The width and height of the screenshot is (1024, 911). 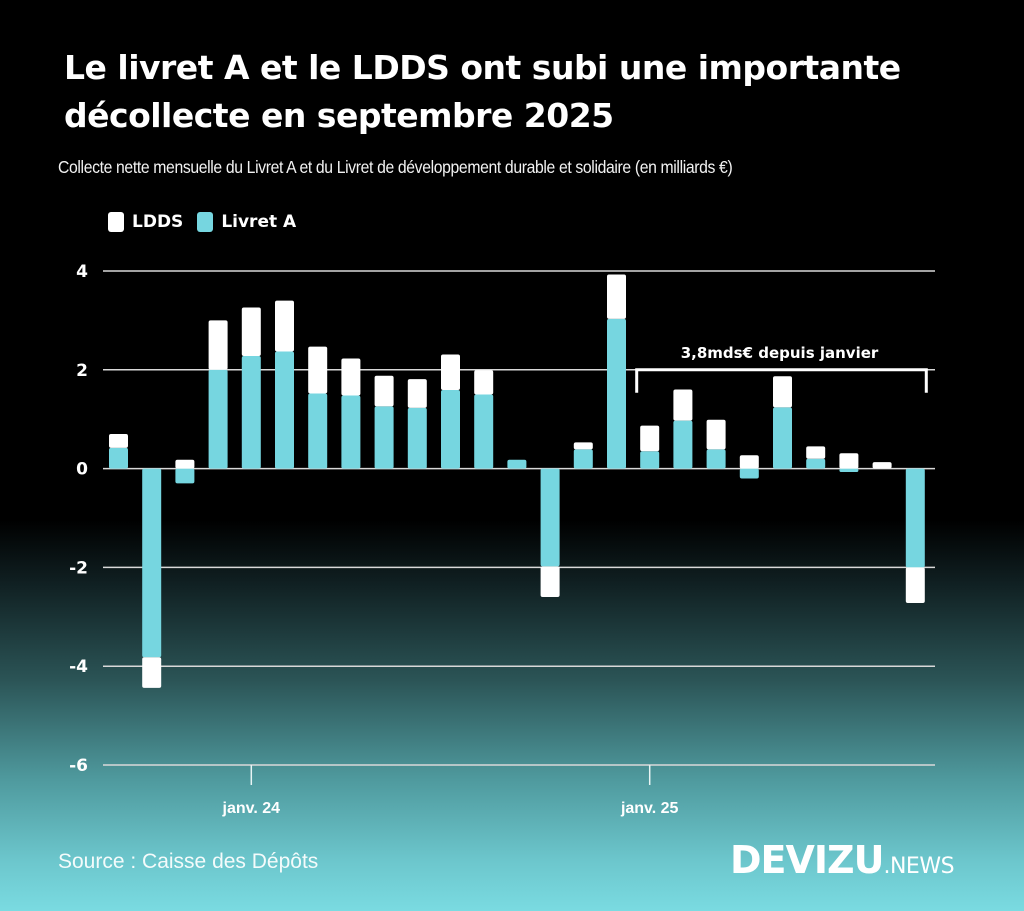 I want to click on x-axis: janv. 24 janv. 25, so click(x=450, y=791).